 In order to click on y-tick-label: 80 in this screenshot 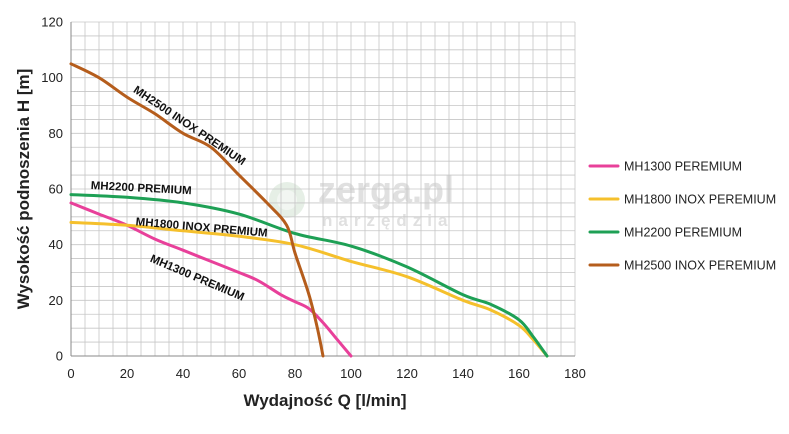, I will do `click(56, 133)`.